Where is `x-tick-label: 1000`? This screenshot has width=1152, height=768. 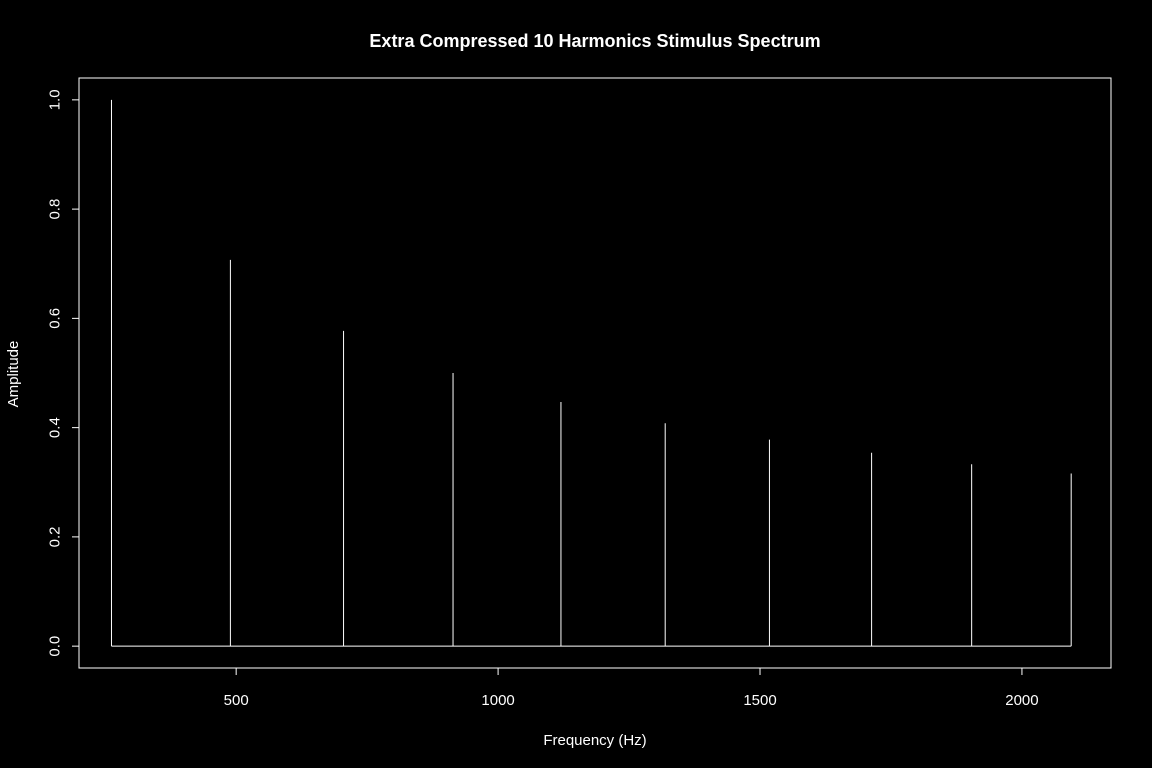 x-tick-label: 1000 is located at coordinates (497, 700).